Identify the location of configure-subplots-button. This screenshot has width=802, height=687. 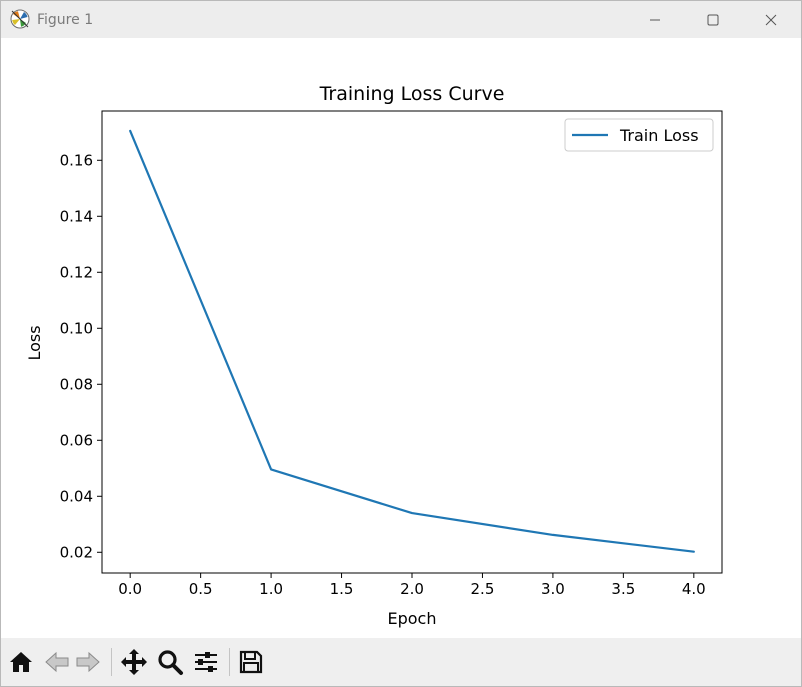
(206, 662).